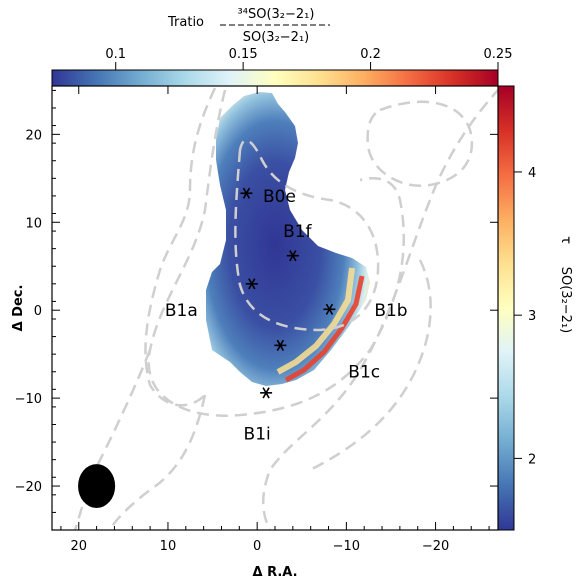 The image size is (577, 583). Describe the element at coordinates (370, 54) in the screenshot. I see `top-colorbar-tick-label: 0.2` at that location.